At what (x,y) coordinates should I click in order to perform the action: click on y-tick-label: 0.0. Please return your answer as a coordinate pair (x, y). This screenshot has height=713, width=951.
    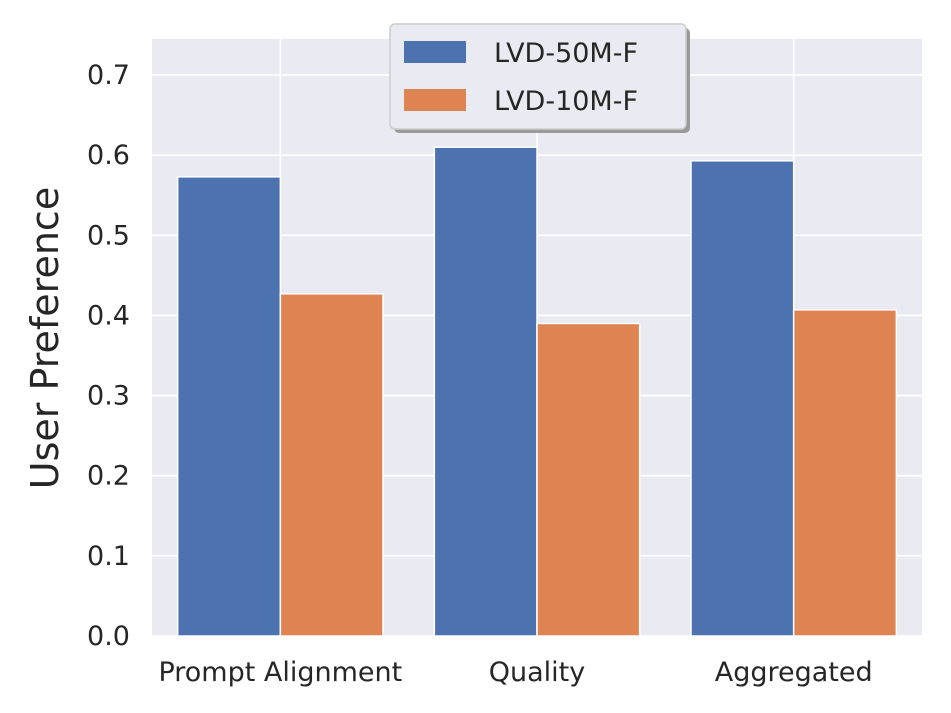
    Looking at the image, I should click on (108, 636).